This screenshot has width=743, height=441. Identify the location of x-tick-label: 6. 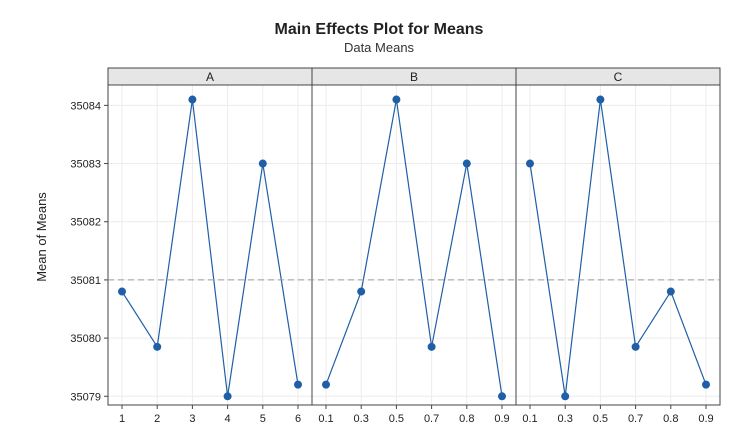
(298, 419).